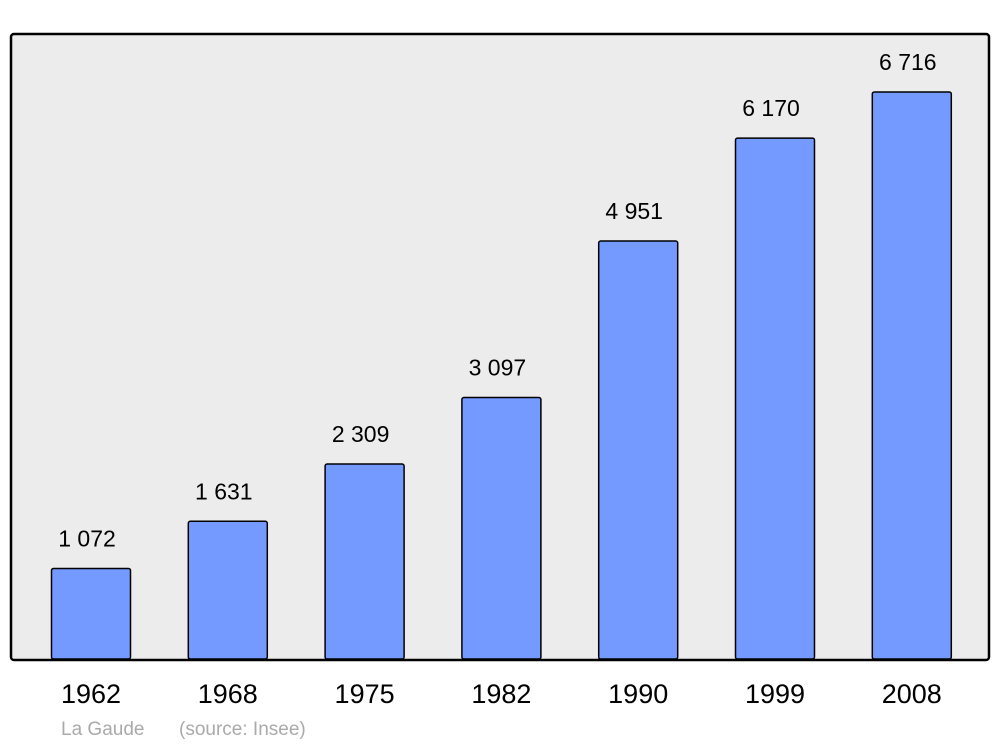  I want to click on x-tick-label: 1999, so click(775, 694).